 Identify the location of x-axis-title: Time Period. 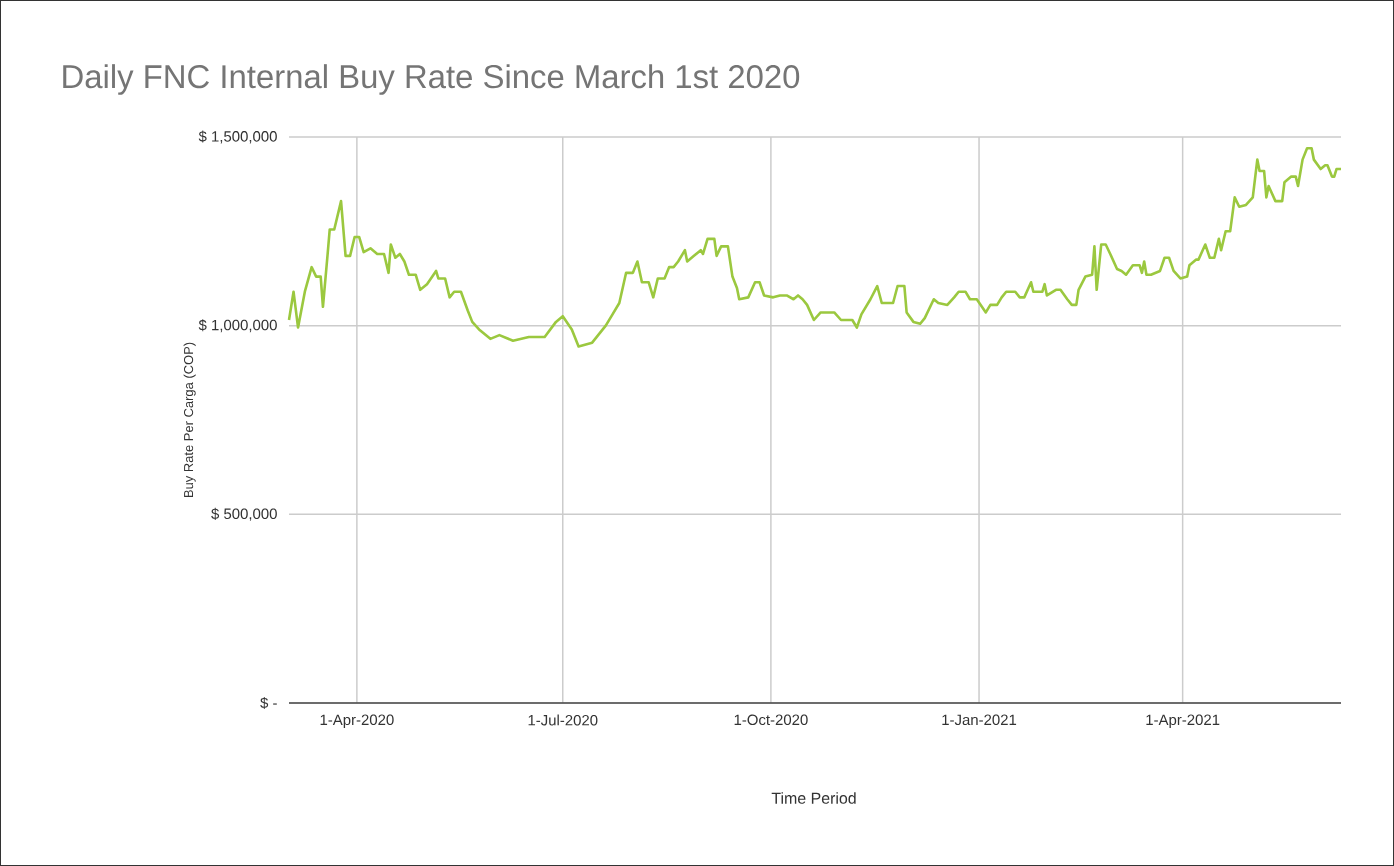
(813, 798).